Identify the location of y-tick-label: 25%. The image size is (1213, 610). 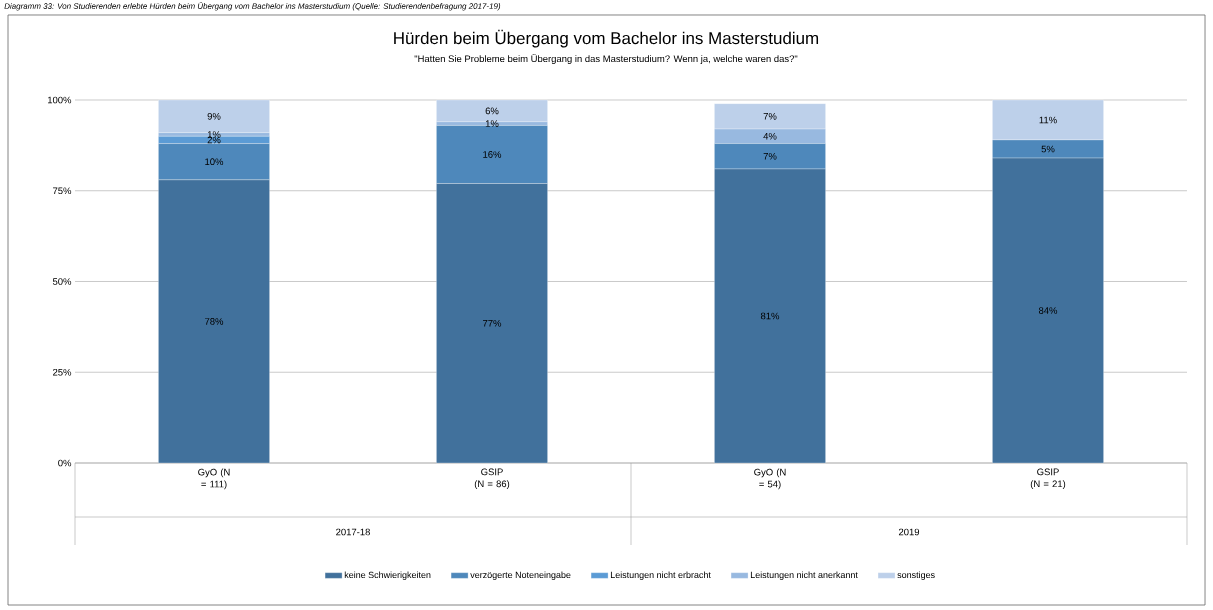
(62, 372).